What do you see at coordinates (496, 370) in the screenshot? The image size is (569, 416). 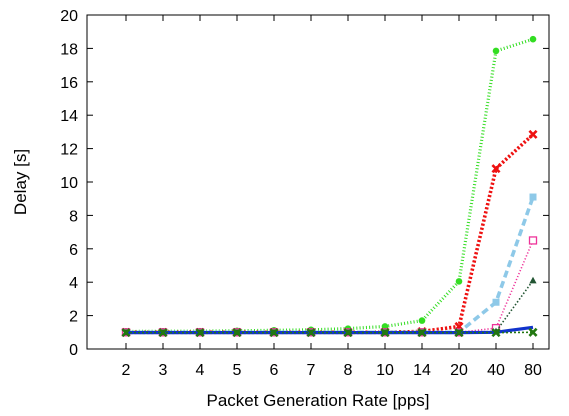 I see `x-tick-label: 40` at bounding box center [496, 370].